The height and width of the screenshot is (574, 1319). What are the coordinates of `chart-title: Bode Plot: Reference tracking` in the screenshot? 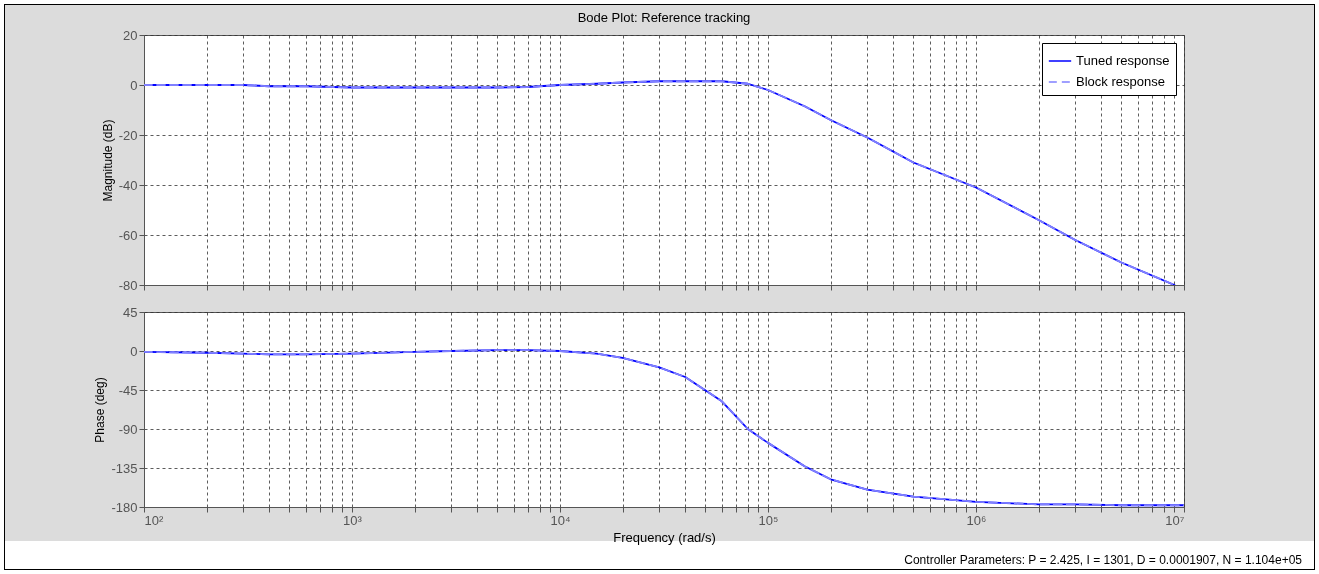 It's located at (664, 17).